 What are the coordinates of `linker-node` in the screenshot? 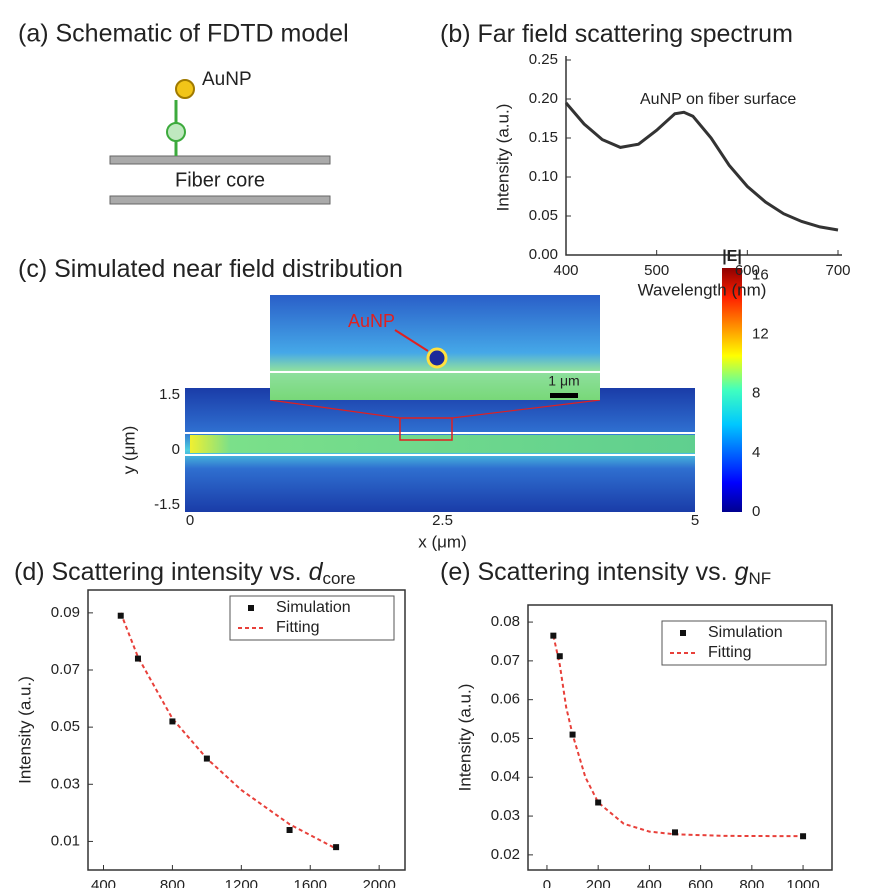 It's located at (176, 132).